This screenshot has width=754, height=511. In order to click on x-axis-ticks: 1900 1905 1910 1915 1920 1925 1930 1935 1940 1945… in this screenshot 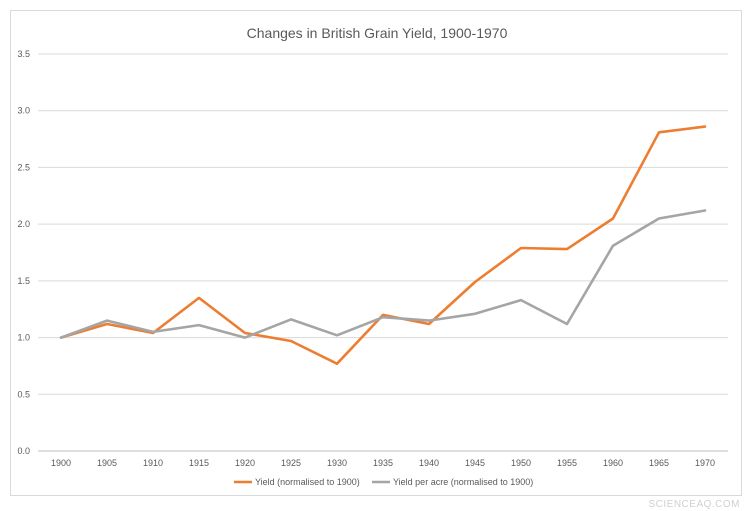, I will do `click(383, 463)`.